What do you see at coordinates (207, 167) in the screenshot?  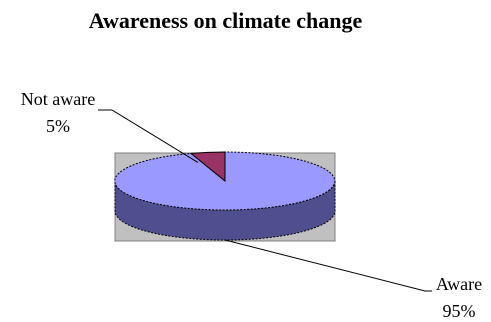 I see `pie-slice-not-aware` at bounding box center [207, 167].